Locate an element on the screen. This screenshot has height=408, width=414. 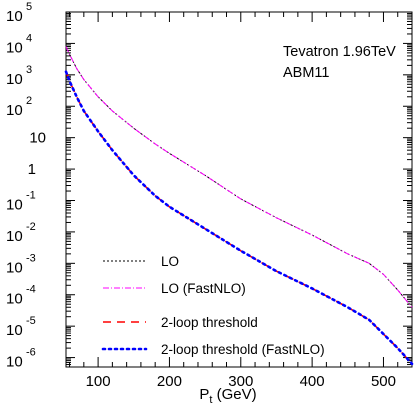
svg-text: 2 is located at coordinates (29, 101).